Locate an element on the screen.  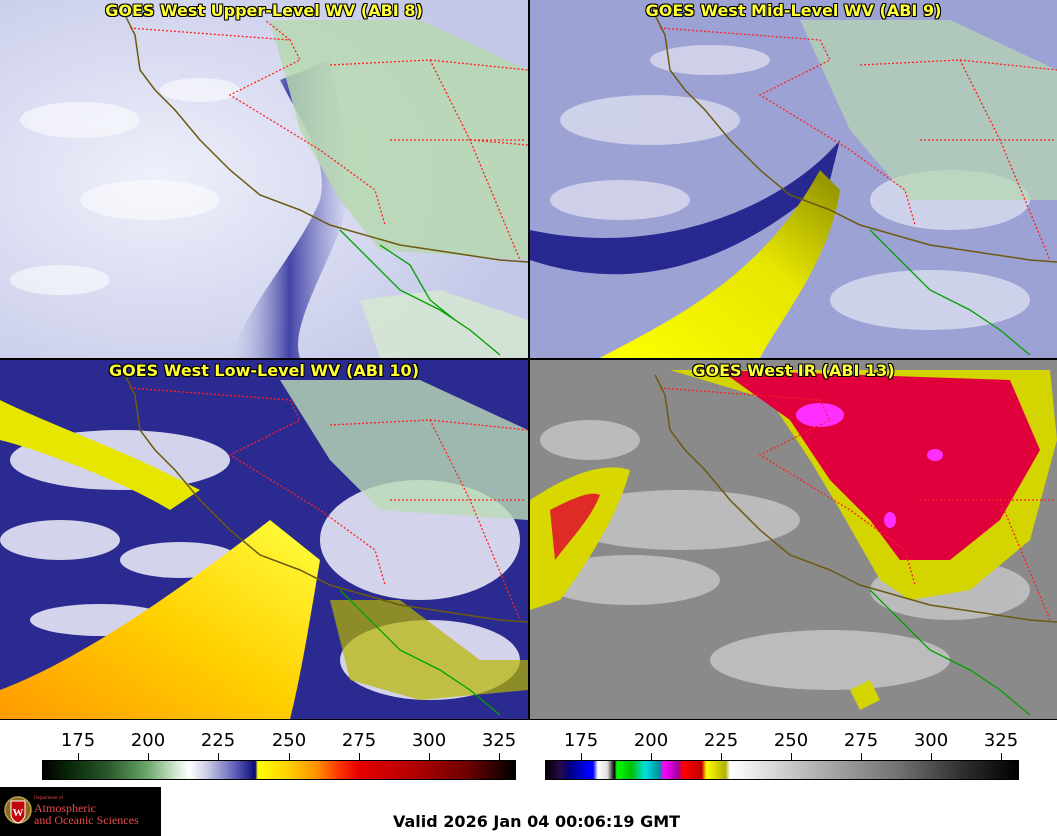
logo-department-text: Department of is located at coordinates (49, 798).